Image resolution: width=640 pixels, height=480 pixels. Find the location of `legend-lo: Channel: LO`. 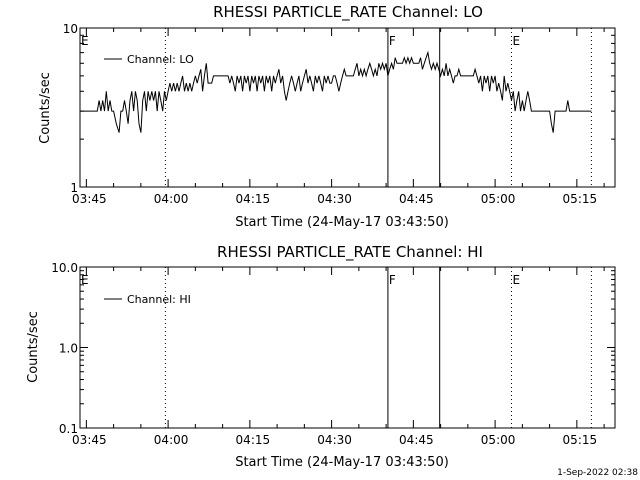

legend-lo: Channel: LO is located at coordinates (149, 59).